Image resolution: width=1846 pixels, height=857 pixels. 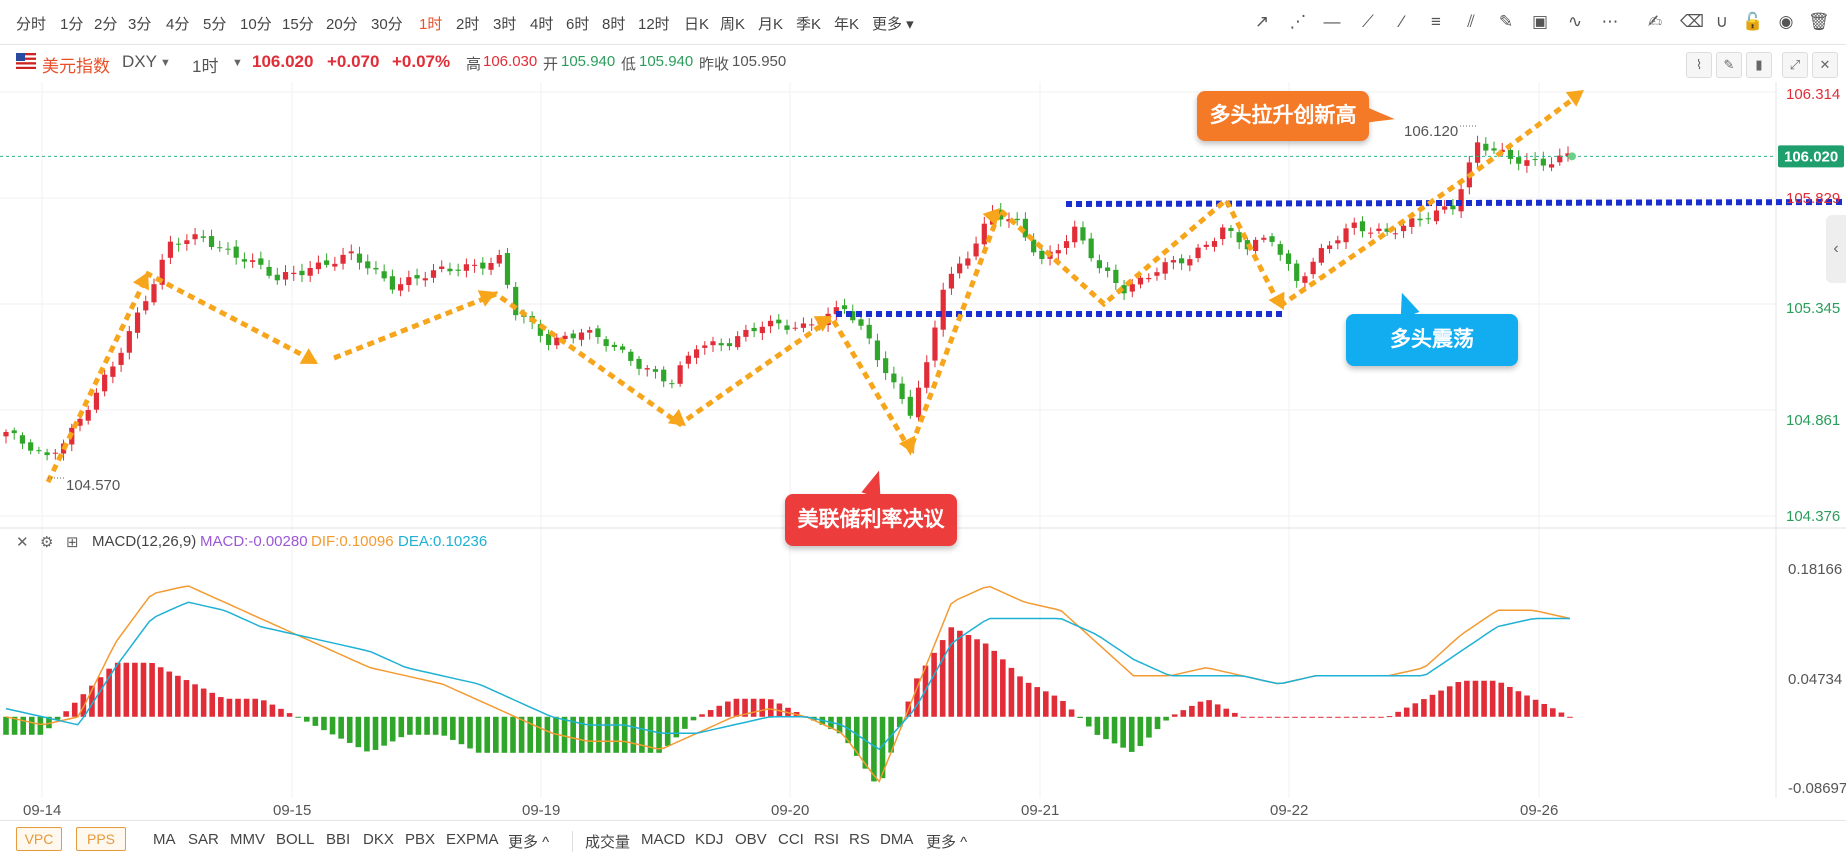 I want to click on indicator-expma: EXPMA, so click(x=472, y=839).